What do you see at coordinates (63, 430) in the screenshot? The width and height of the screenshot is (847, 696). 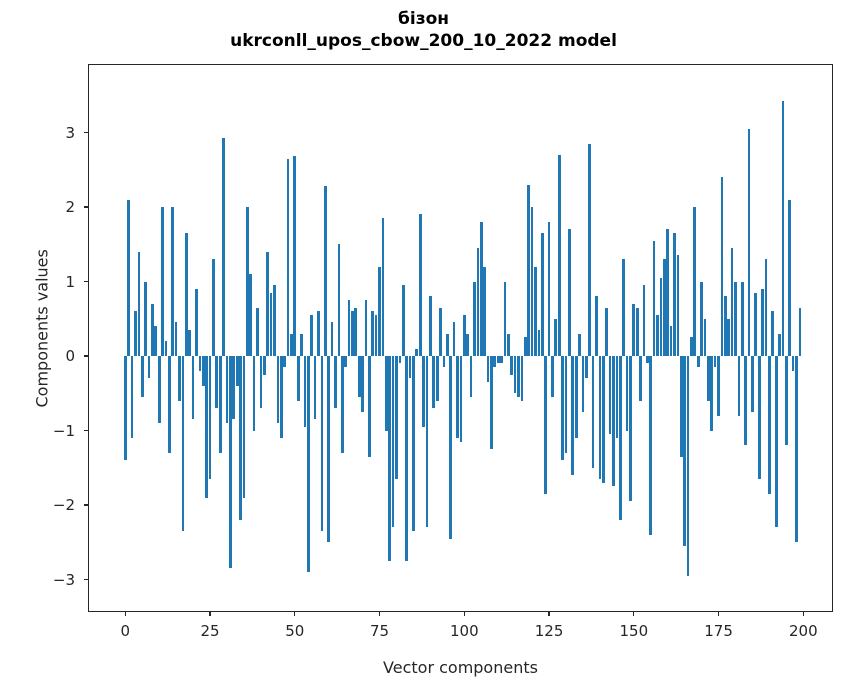 I see `y-tick-label: −1` at bounding box center [63, 430].